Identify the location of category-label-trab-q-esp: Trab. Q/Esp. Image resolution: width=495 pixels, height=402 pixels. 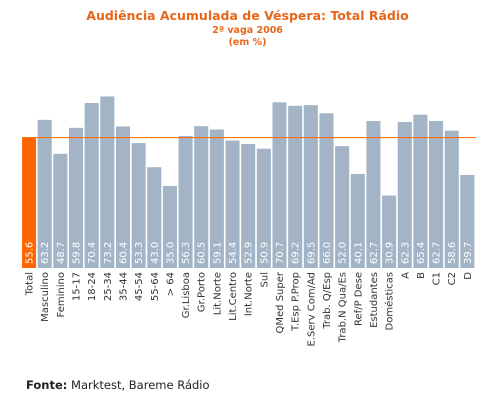
(327, 301).